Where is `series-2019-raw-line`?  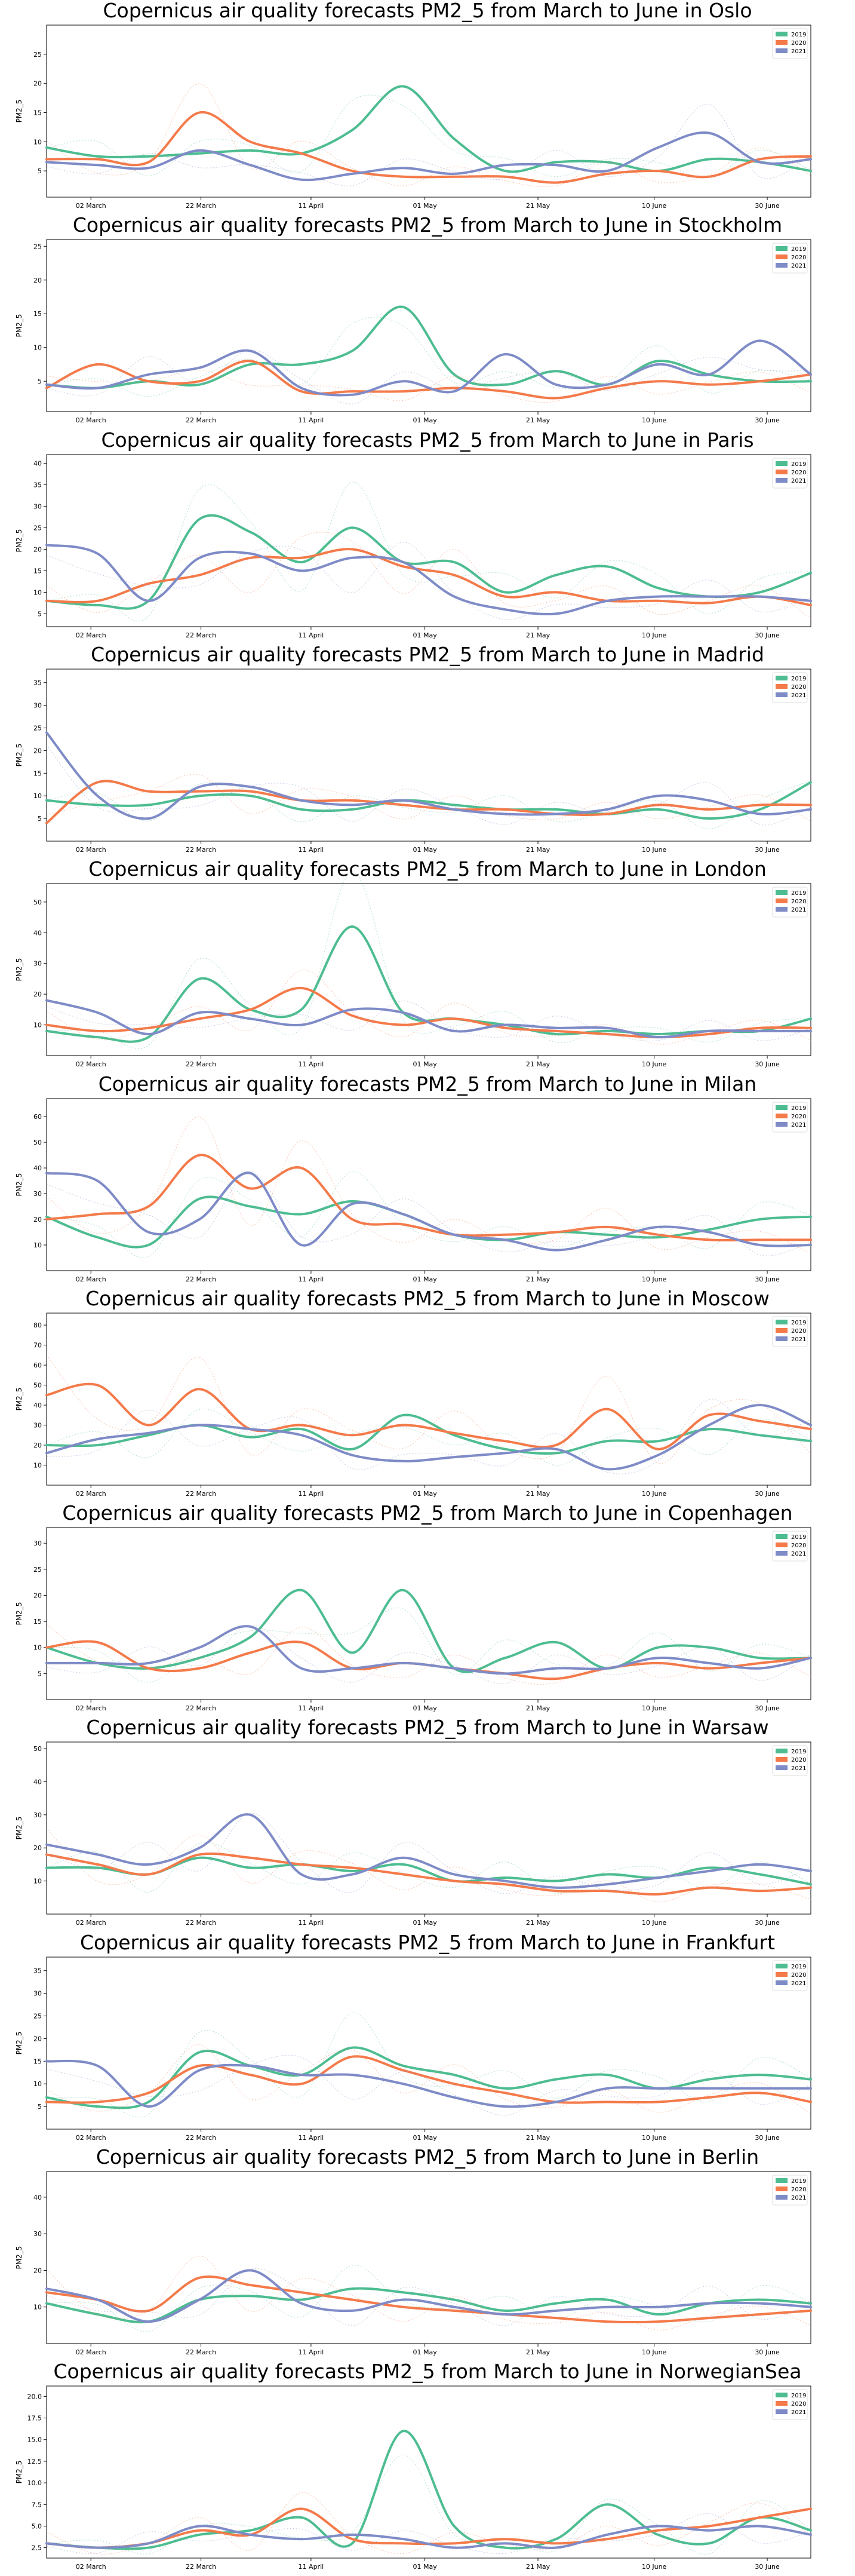
series-2019-raw-line is located at coordinates (428, 2298).